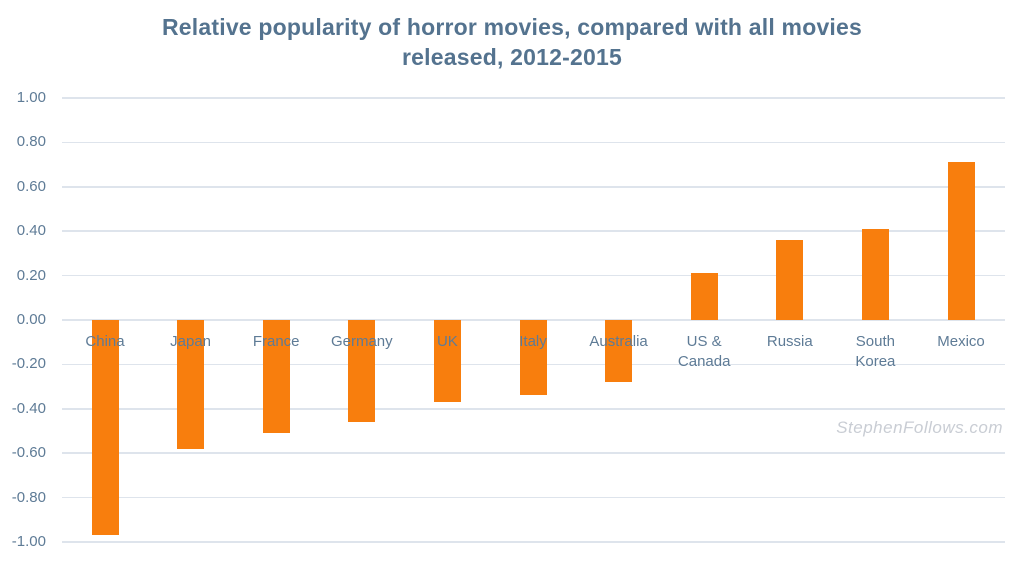 The height and width of the screenshot is (562, 1024). Describe the element at coordinates (447, 361) in the screenshot. I see `bar-uk` at that location.